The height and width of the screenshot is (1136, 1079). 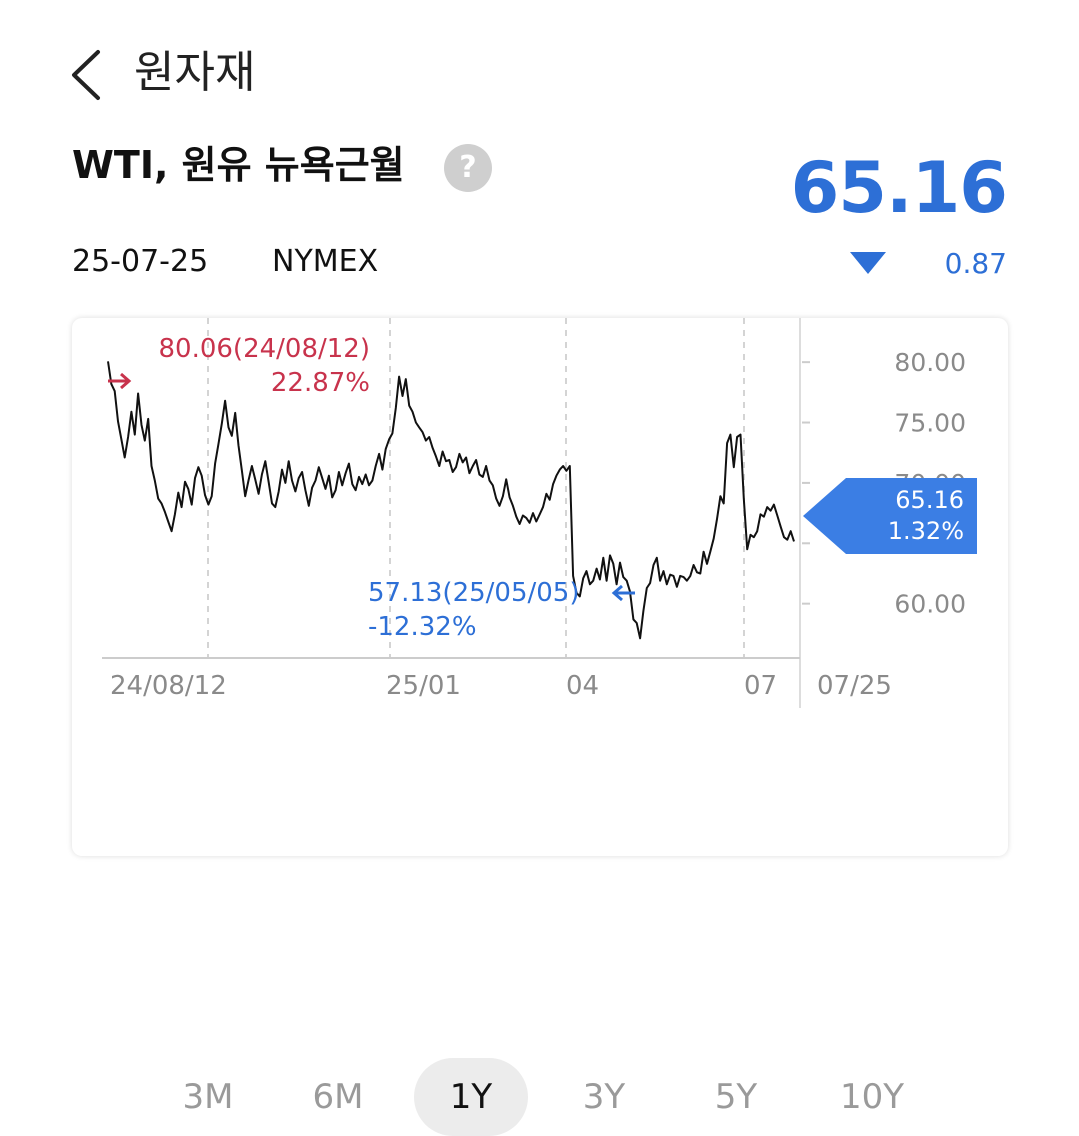 I want to click on period-5y: 5Y, so click(x=736, y=1097).